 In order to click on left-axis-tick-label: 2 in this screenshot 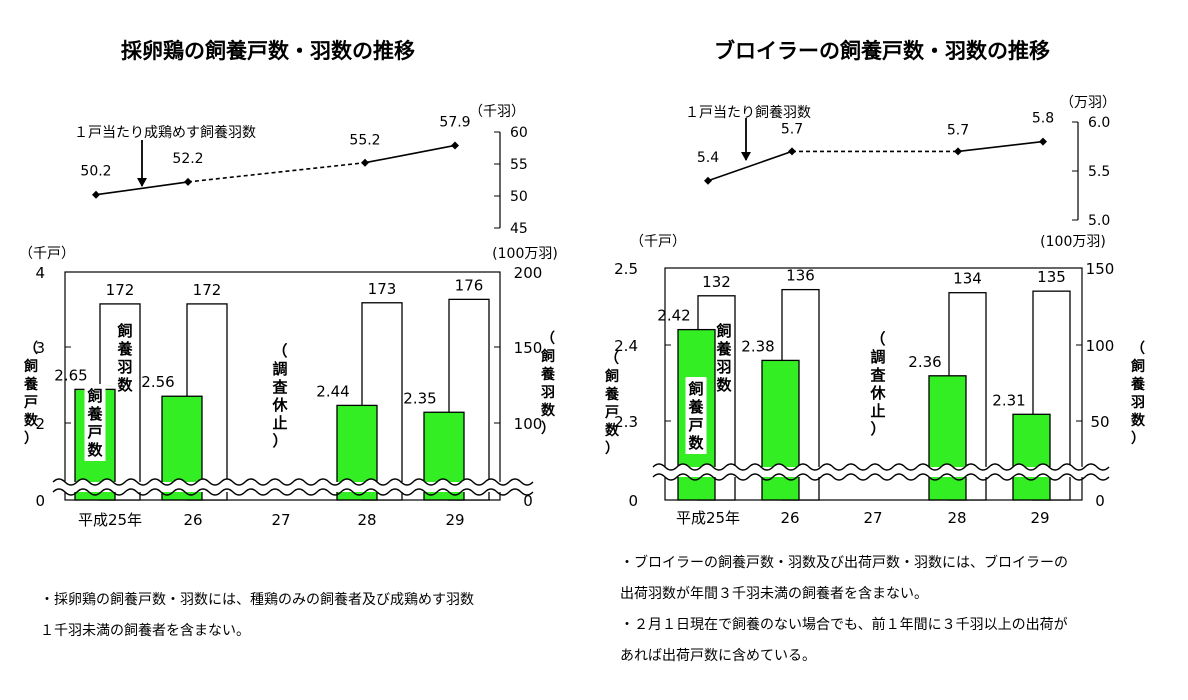, I will do `click(40, 424)`.